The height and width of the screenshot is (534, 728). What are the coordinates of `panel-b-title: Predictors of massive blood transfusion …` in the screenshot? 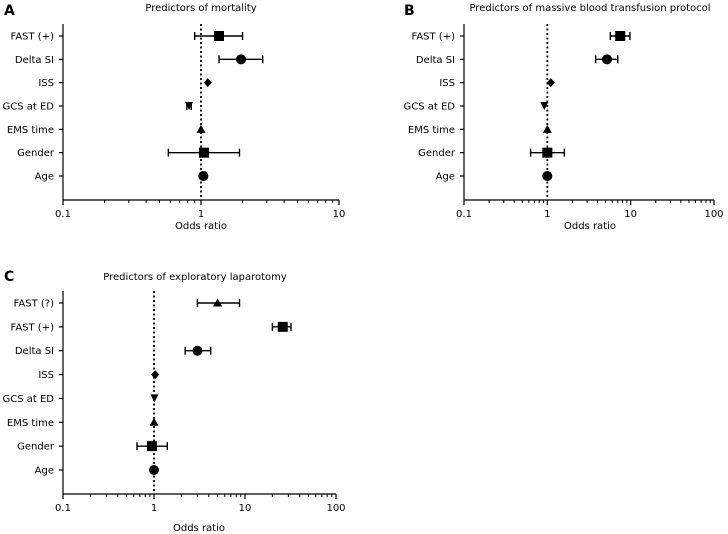 It's located at (589, 8).